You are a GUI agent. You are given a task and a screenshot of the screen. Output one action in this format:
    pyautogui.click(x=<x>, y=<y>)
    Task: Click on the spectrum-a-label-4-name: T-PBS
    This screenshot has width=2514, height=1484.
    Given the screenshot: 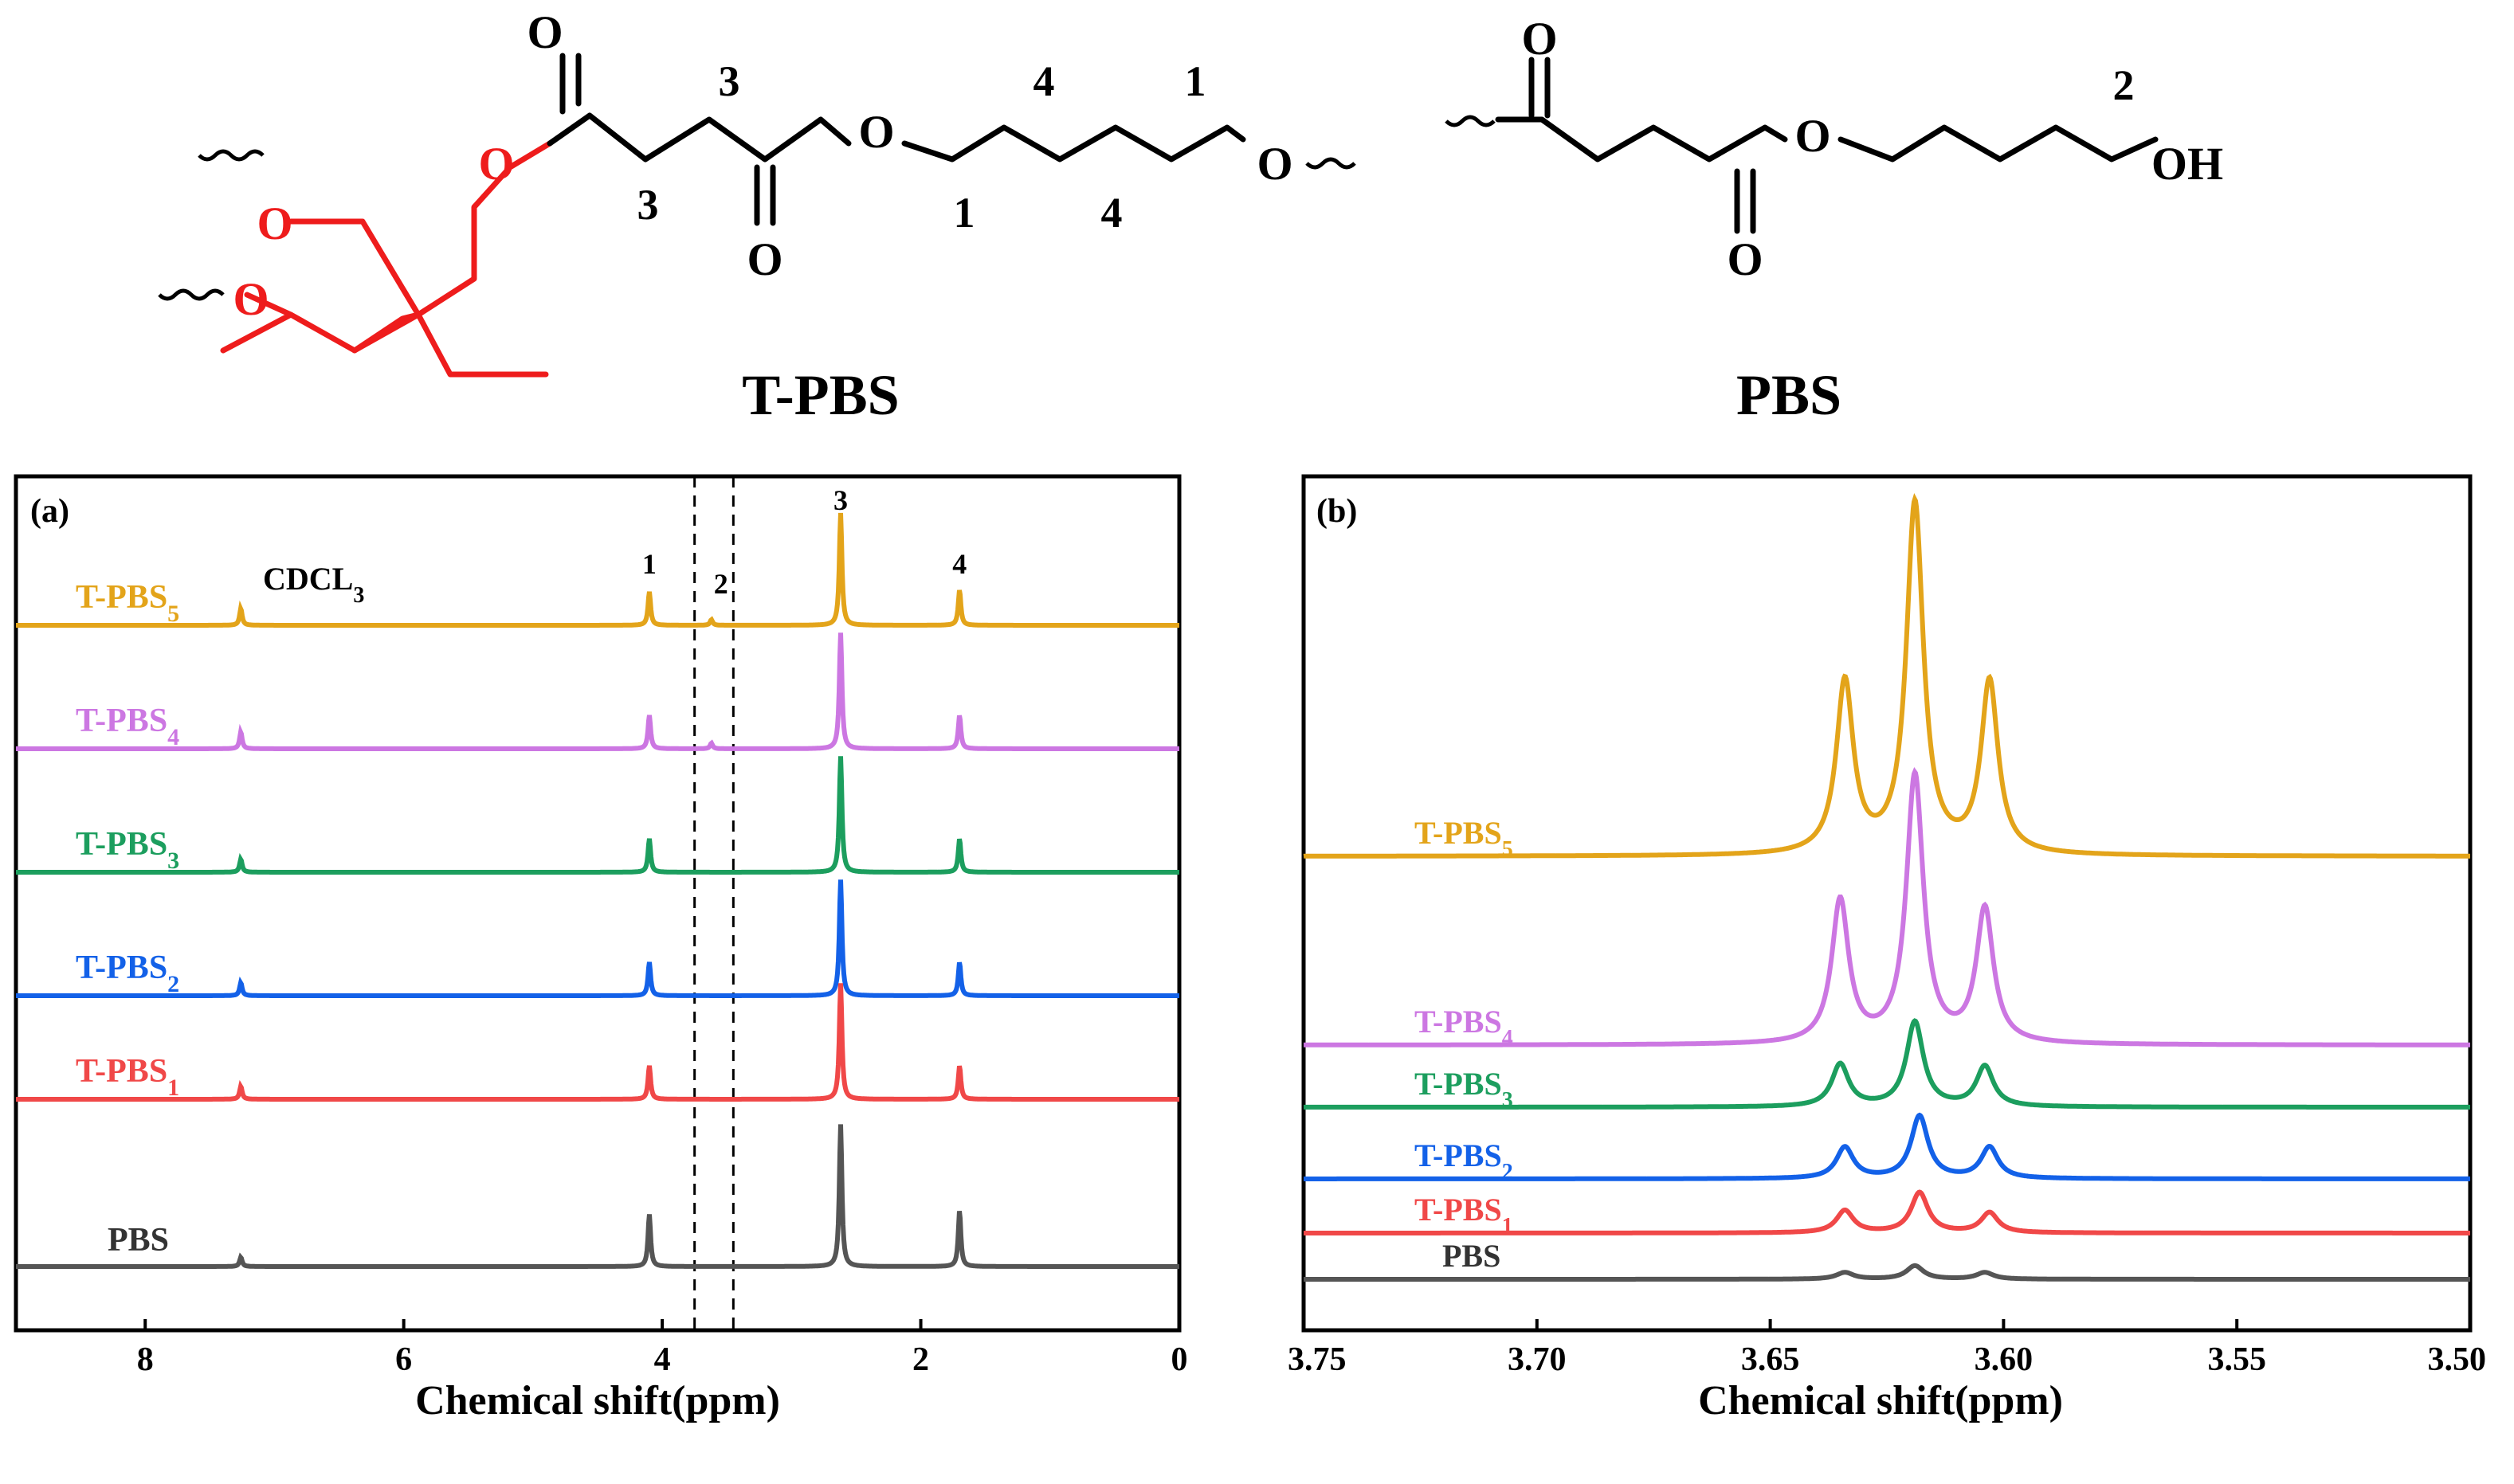 What is the action you would take?
    pyautogui.click(x=121, y=968)
    